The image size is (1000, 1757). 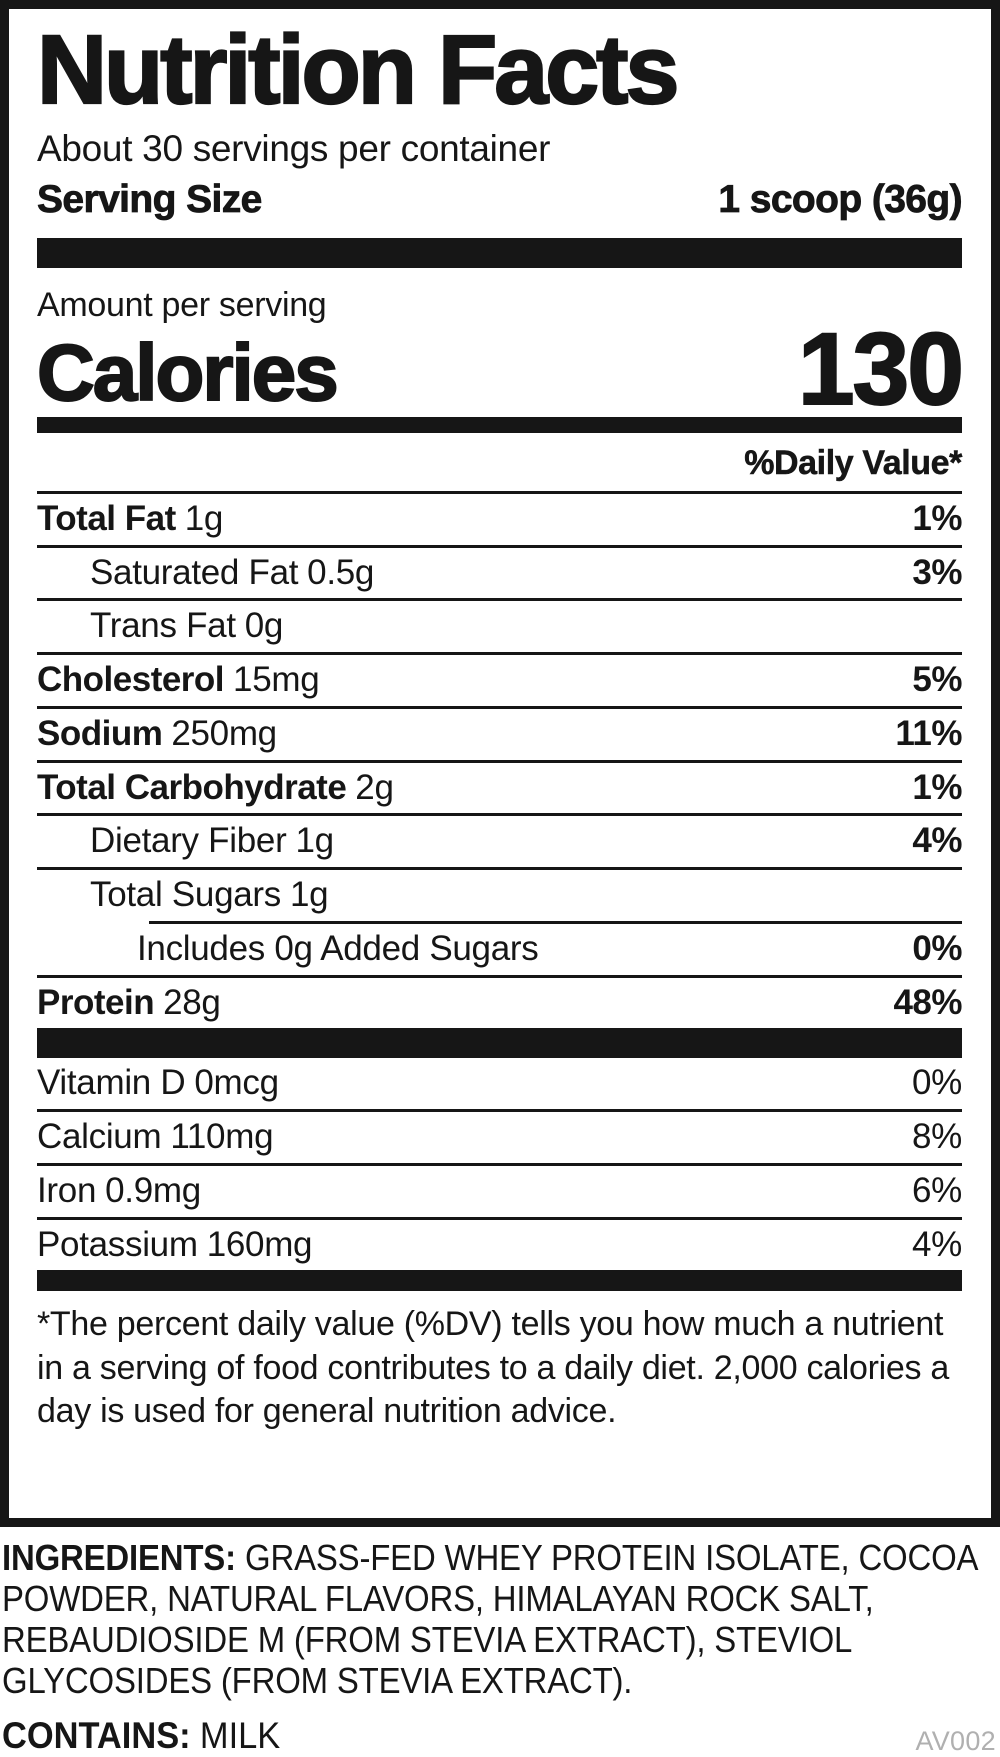 I want to click on nutrient-name: Protein, so click(x=96, y=1002).